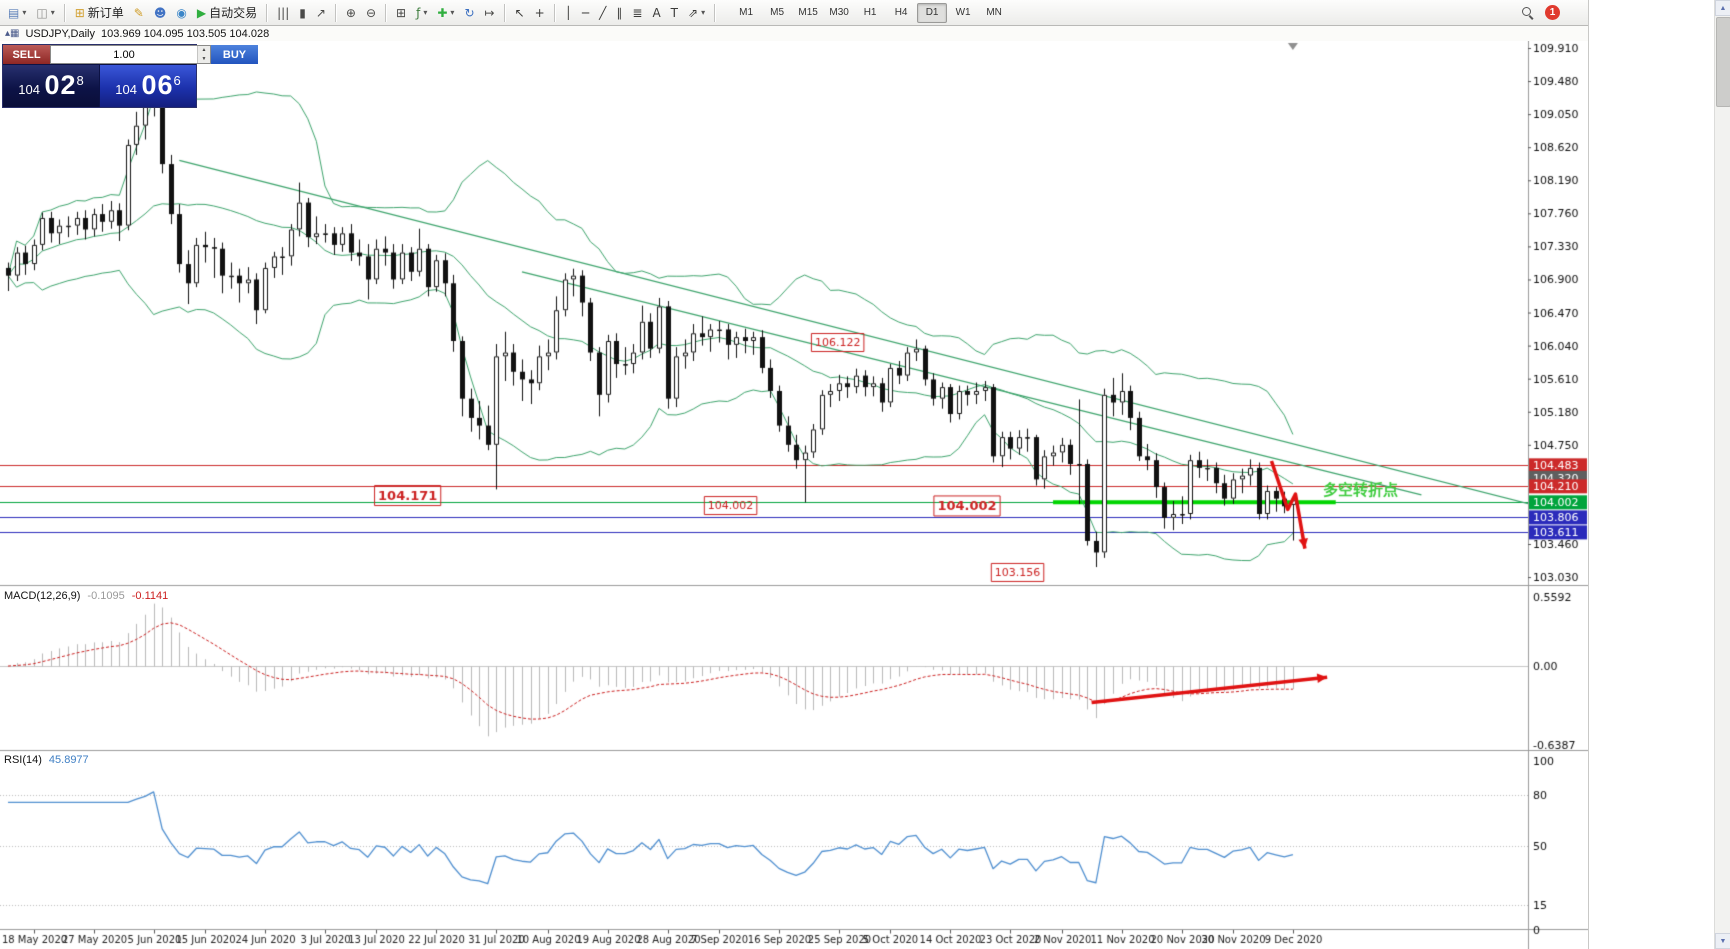  I want to click on timeframe-mn-button: MN, so click(994, 12).